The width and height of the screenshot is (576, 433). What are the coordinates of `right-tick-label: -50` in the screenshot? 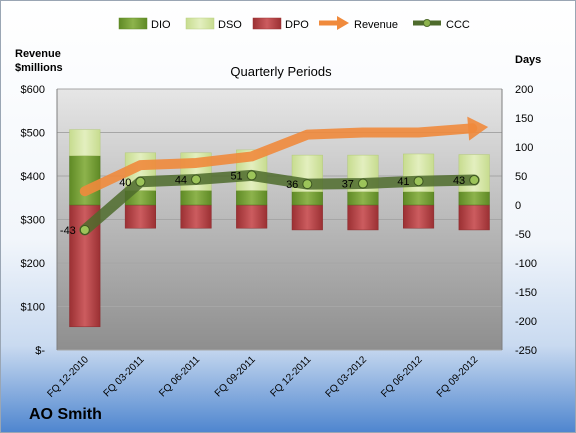 It's located at (523, 235).